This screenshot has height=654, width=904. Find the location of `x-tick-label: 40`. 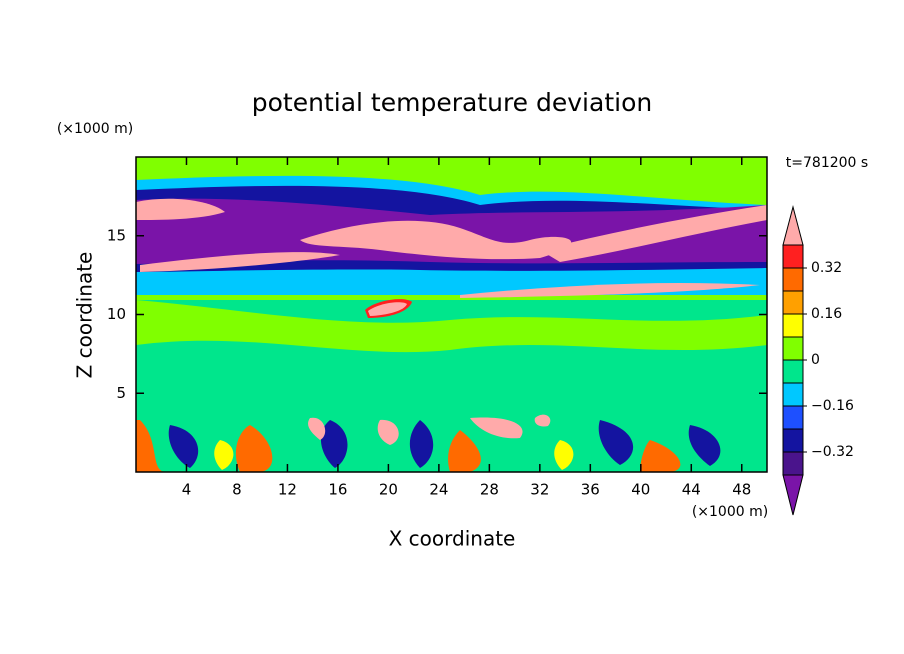

x-tick-label: 40 is located at coordinates (640, 490).